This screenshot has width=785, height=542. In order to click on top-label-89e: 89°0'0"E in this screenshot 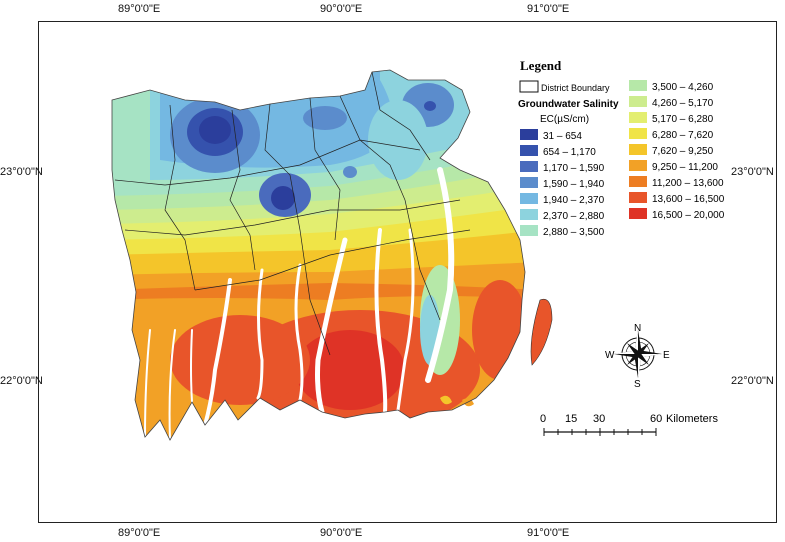, I will do `click(139, 9)`.